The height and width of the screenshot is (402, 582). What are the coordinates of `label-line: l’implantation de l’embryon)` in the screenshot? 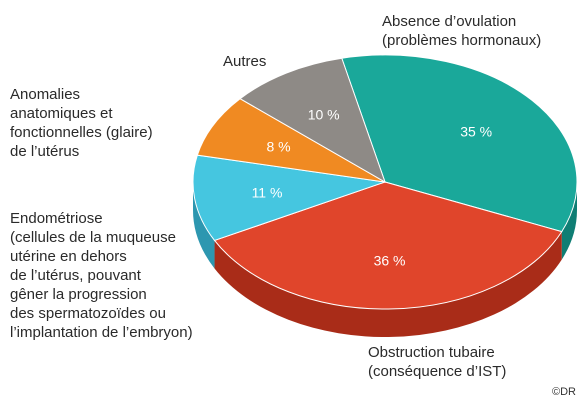 It's located at (101, 332).